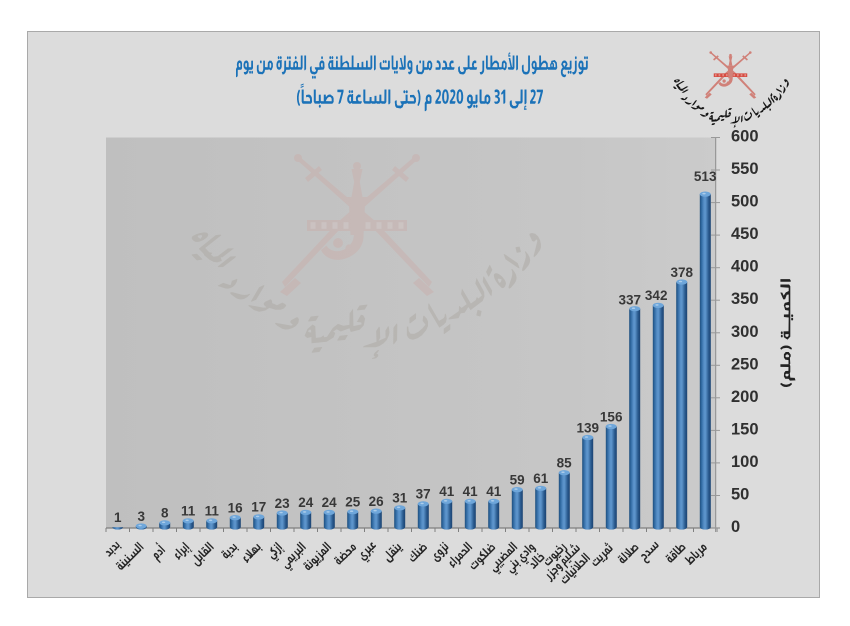 This screenshot has width=850, height=626. What do you see at coordinates (236, 507) in the screenshot?
I see `svg-text: 16` at bounding box center [236, 507].